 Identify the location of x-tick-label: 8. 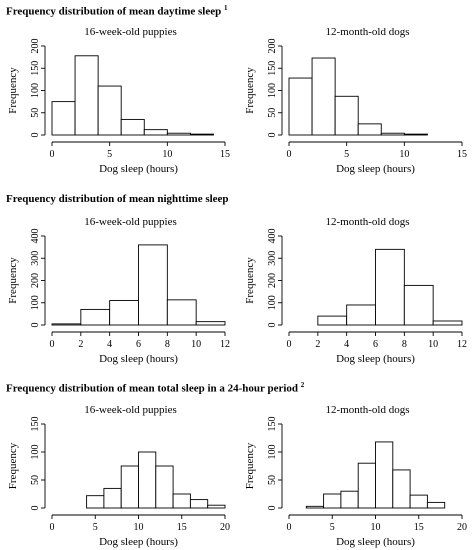
(404, 344).